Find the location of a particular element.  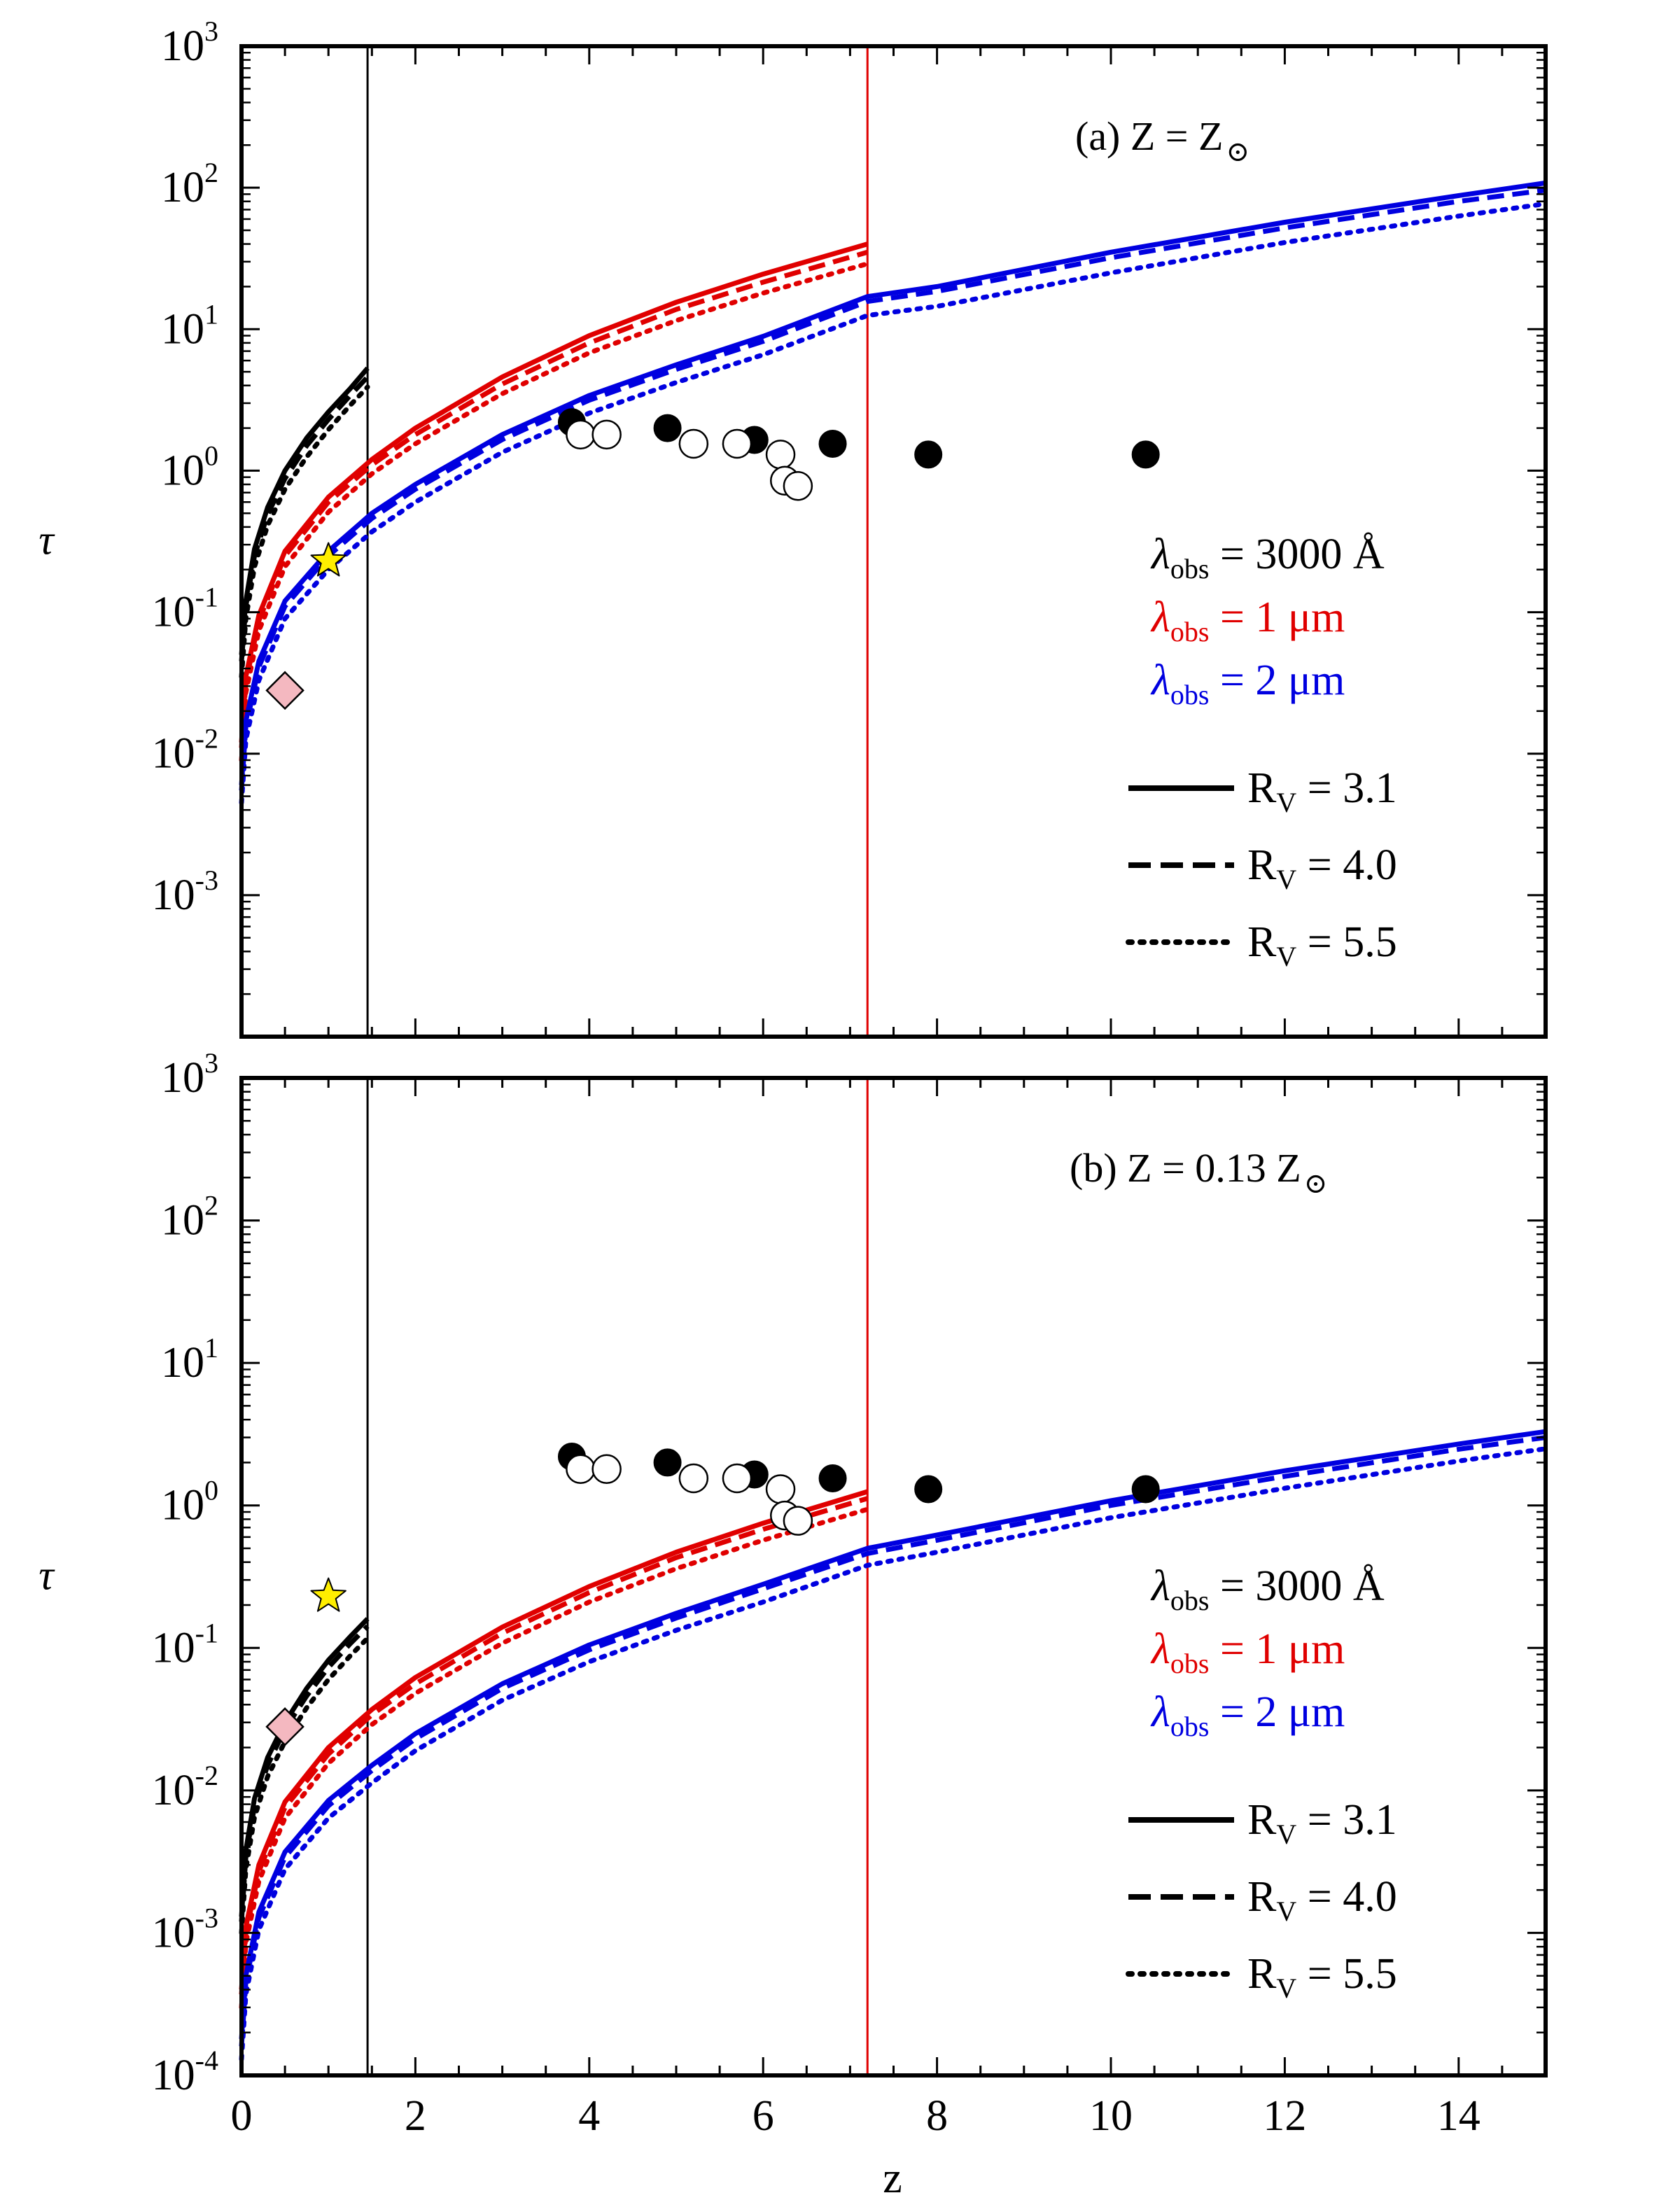

panel-a-legend-wavelength: λobs = 3000 Å is located at coordinates (1267, 557).